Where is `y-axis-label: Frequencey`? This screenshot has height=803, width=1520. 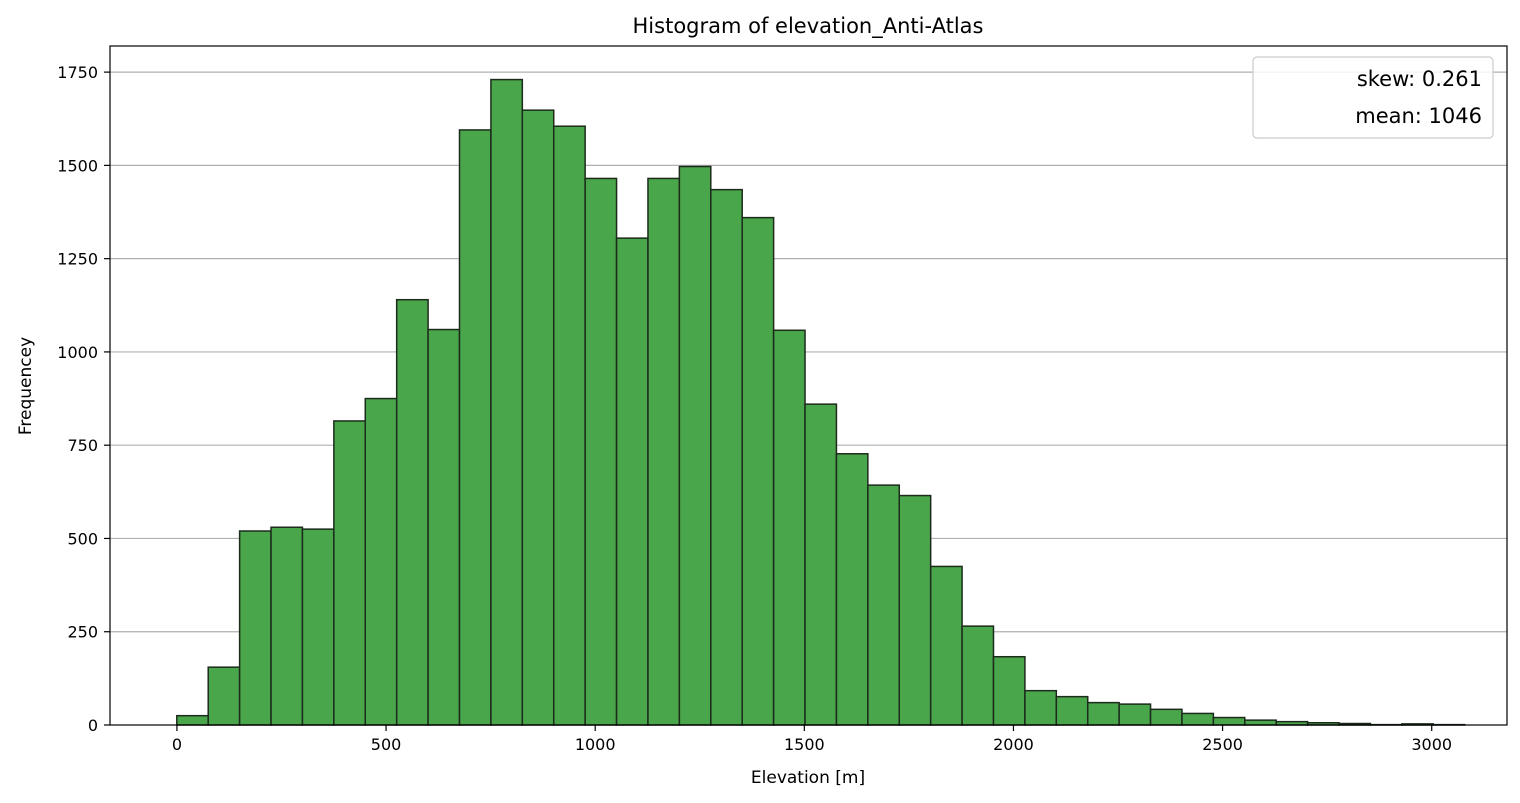
y-axis-label: Frequencey is located at coordinates (26, 386).